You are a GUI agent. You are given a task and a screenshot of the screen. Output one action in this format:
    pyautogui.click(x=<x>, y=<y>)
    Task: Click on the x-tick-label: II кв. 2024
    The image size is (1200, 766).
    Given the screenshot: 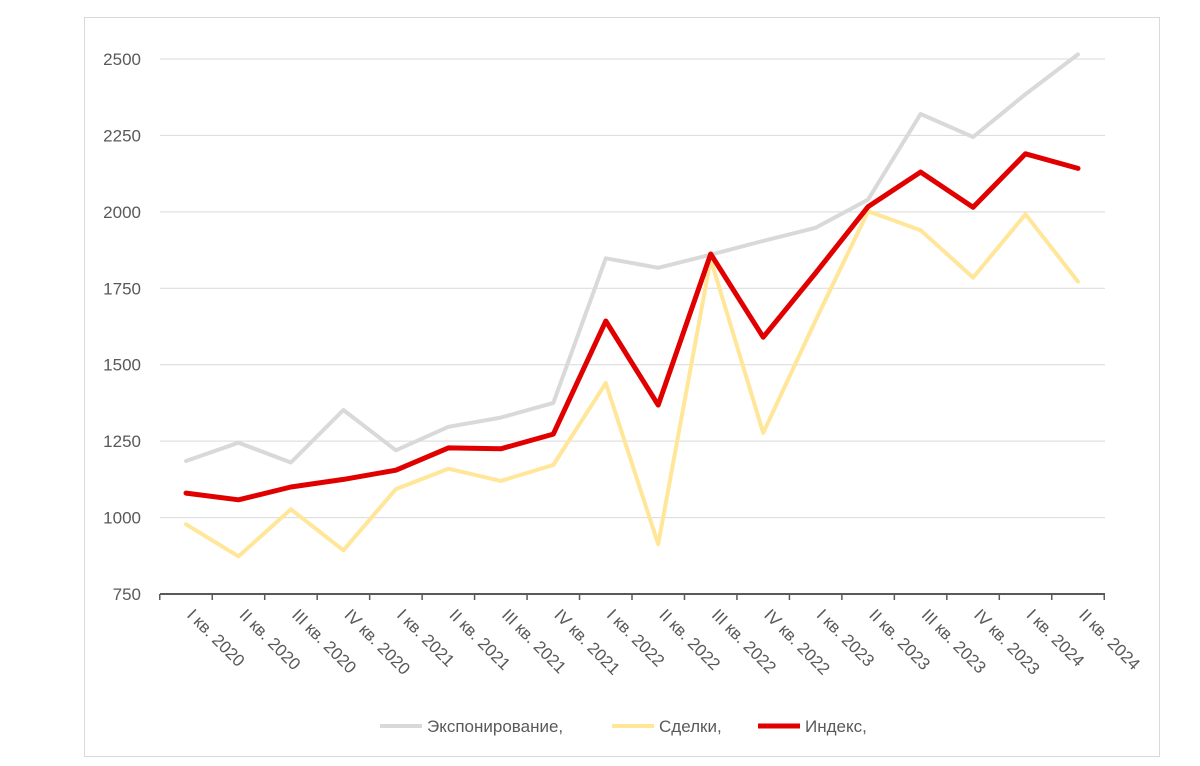 What is the action you would take?
    pyautogui.click(x=1109, y=639)
    